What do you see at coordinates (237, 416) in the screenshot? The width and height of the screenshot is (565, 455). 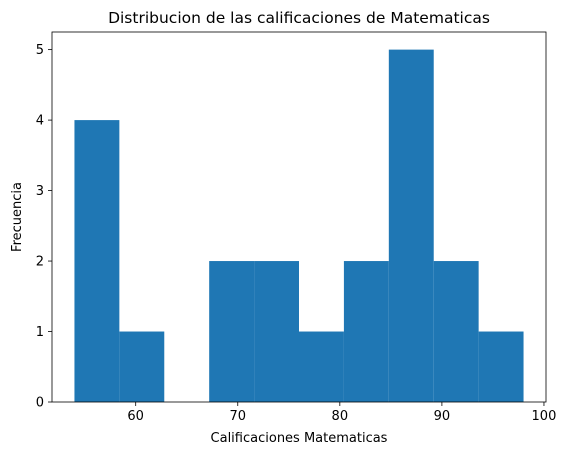 I see `x-tick-label: 70` at bounding box center [237, 416].